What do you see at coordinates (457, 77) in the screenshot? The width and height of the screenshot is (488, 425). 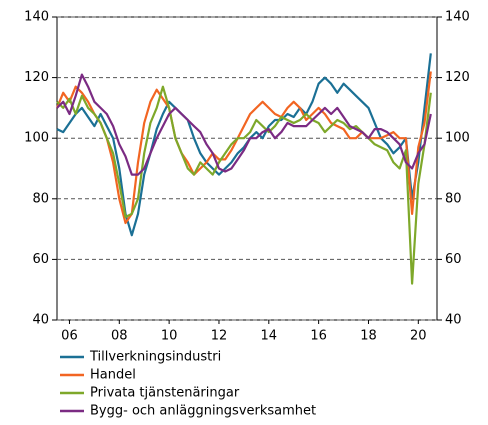 I see `y2-tick-label: 120` at bounding box center [457, 77].